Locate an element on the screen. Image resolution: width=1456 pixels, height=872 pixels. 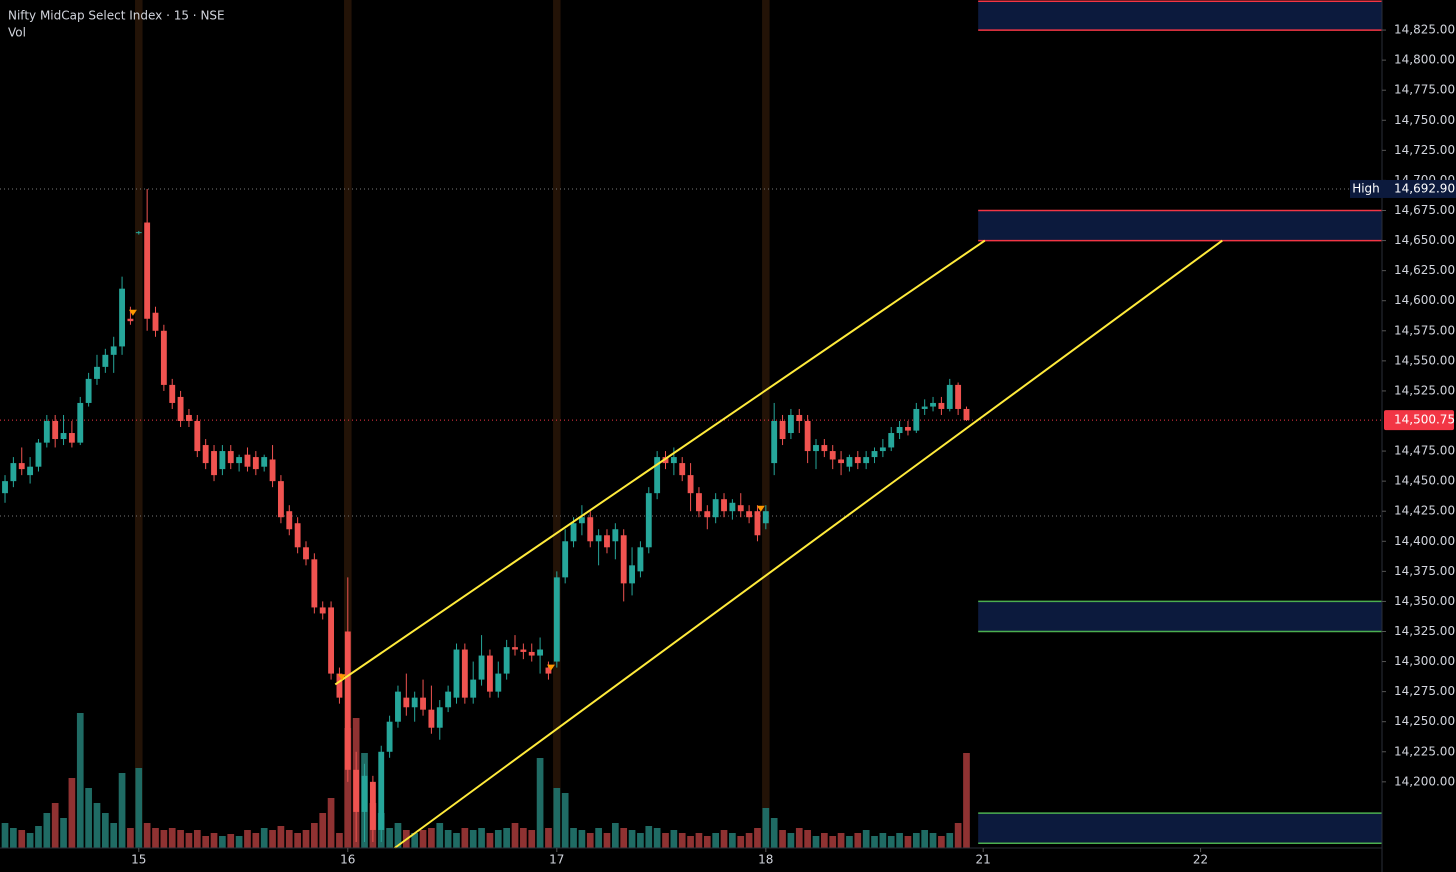
last-price-tag is located at coordinates (1419, 420).